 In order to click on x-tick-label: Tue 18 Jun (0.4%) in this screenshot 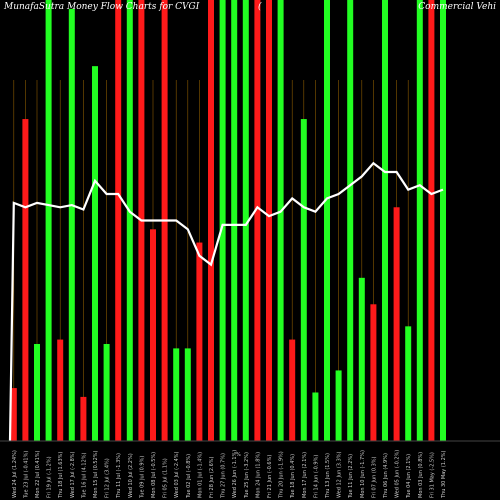, I will do `click(293, 476)`.